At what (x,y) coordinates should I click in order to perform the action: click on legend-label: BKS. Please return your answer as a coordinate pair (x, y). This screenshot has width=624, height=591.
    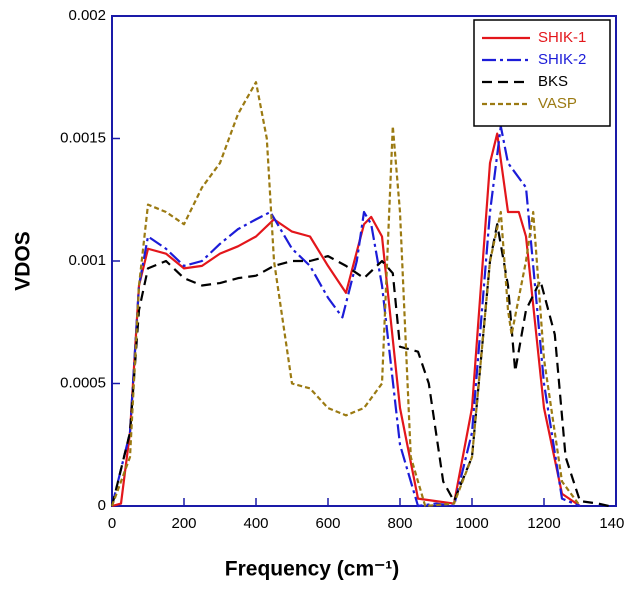
    Looking at the image, I should click on (553, 81).